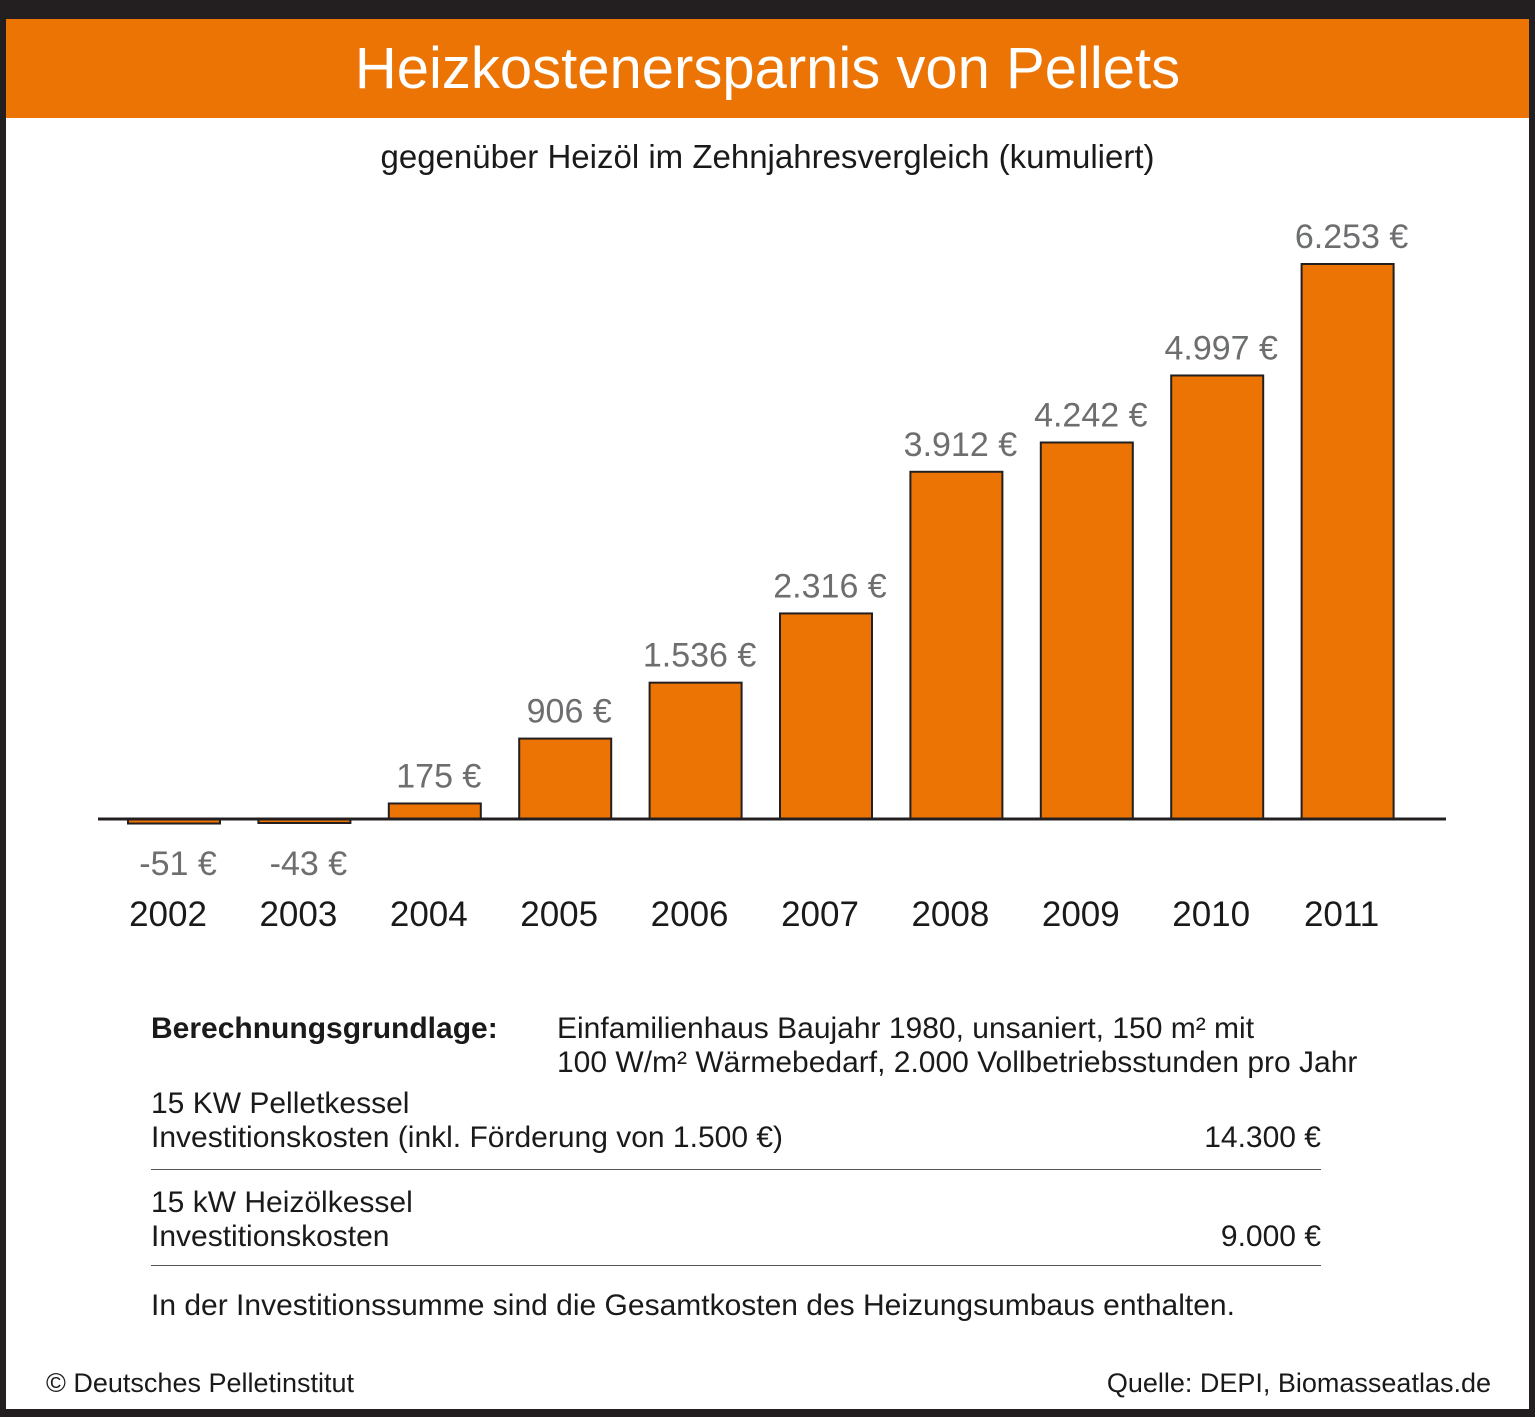  What do you see at coordinates (1262, 1137) in the screenshot?
I see `pellet-cost-value: 14.300 €` at bounding box center [1262, 1137].